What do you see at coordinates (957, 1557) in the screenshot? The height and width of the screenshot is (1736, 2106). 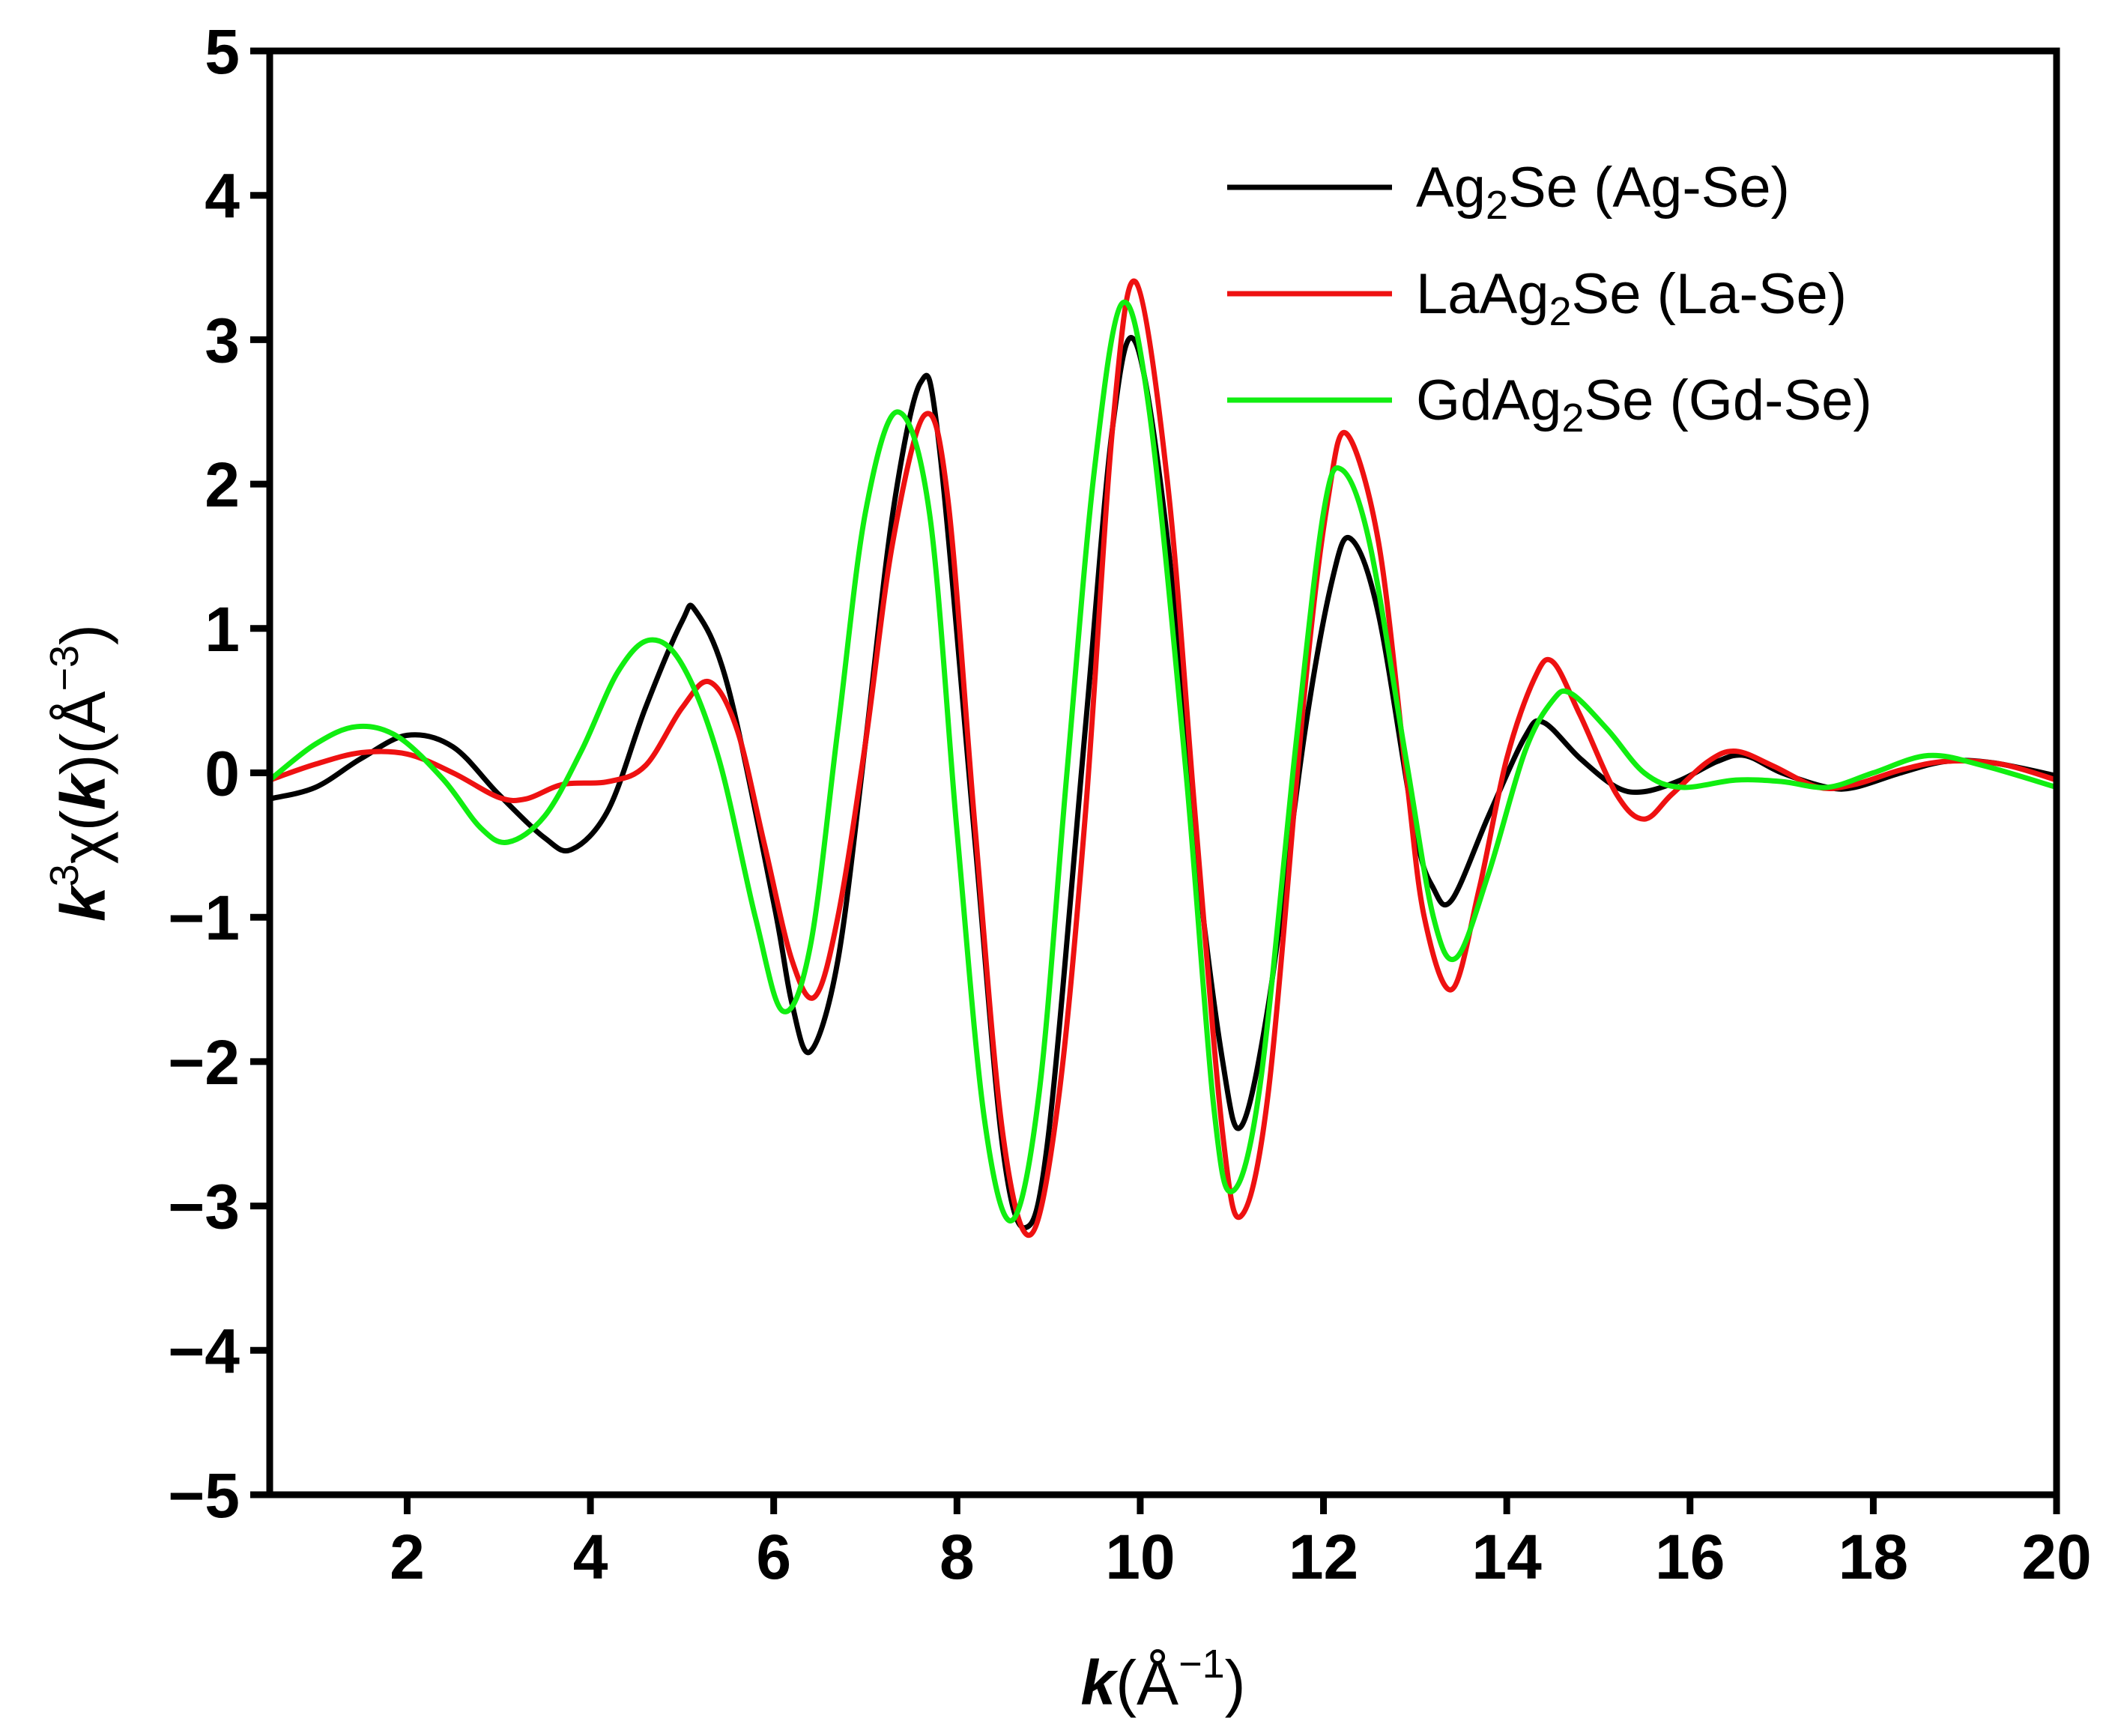 I see `x-tick-label: 8` at bounding box center [957, 1557].